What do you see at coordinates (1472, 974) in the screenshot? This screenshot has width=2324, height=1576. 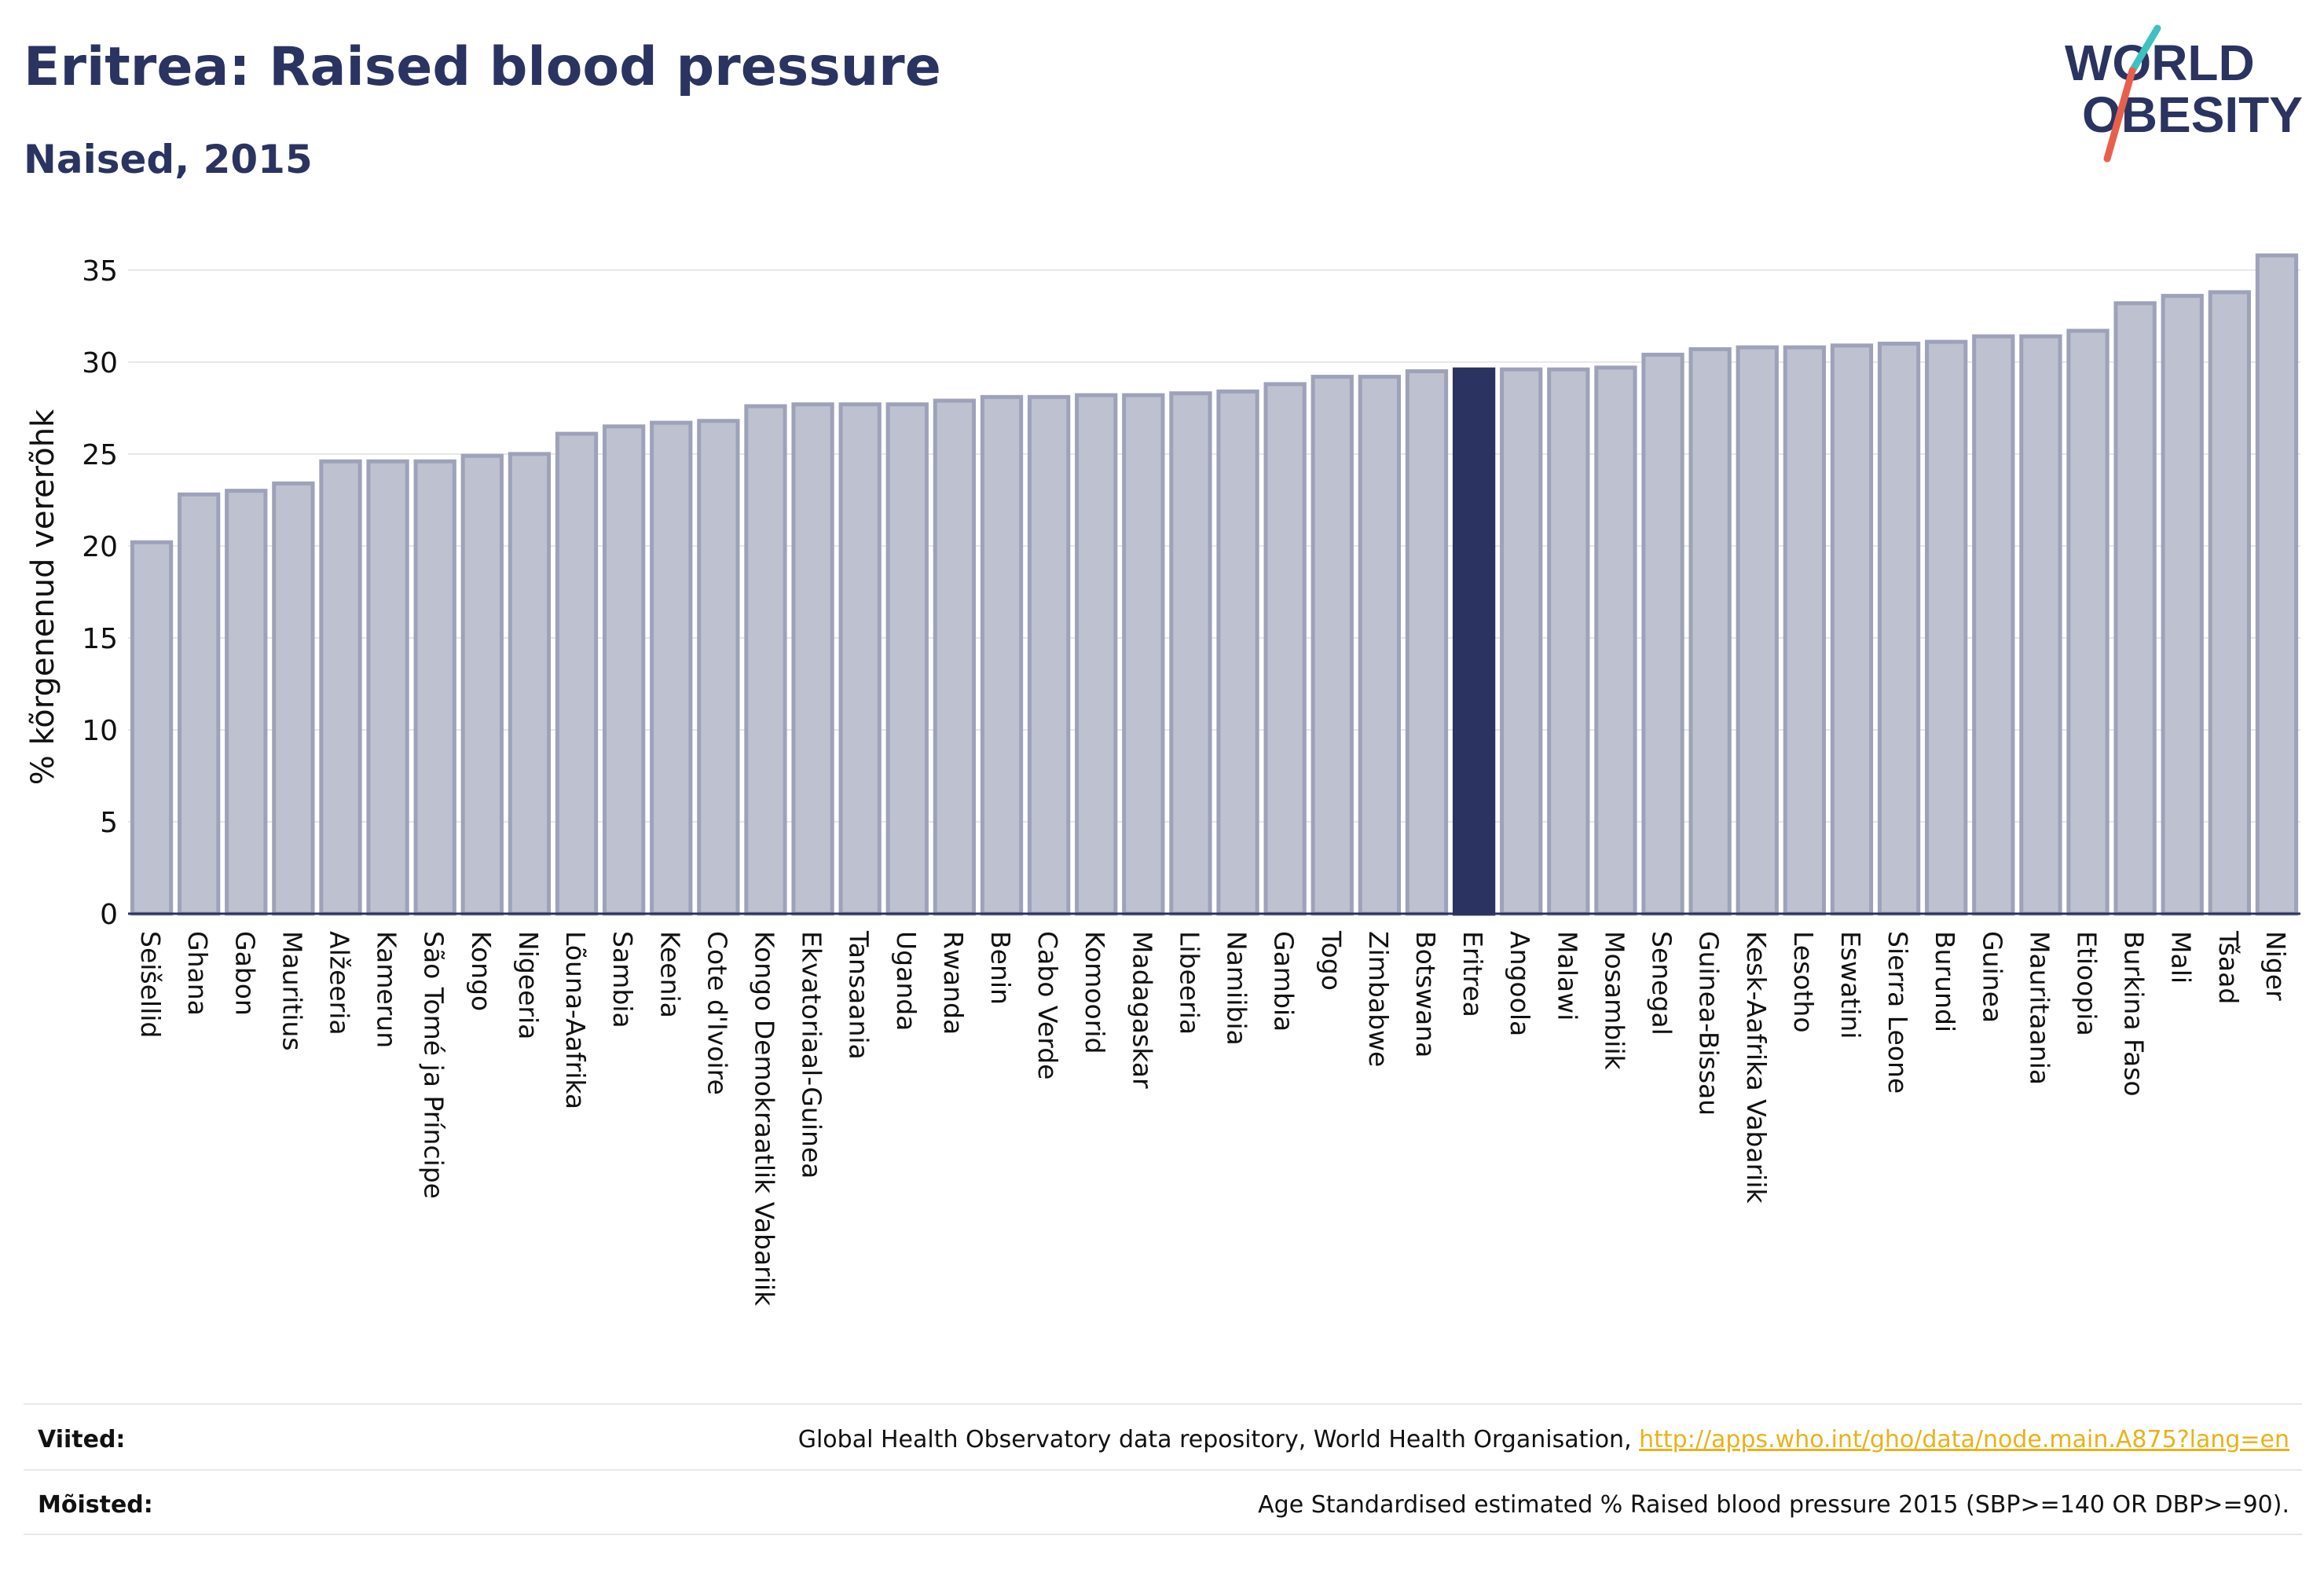 I see `x-tick-label: Eritrea` at bounding box center [1472, 974].